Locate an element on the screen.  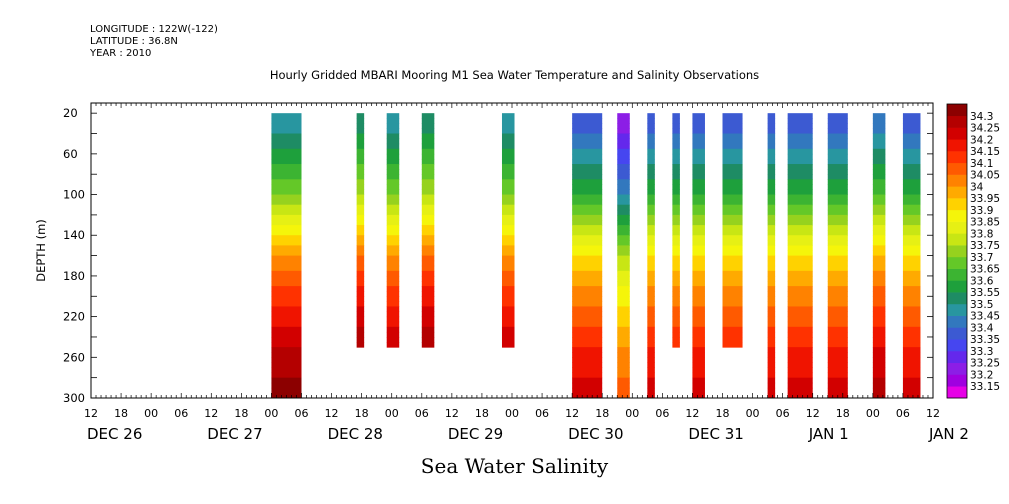
x-tick-label: 06 is located at coordinates (542, 413).